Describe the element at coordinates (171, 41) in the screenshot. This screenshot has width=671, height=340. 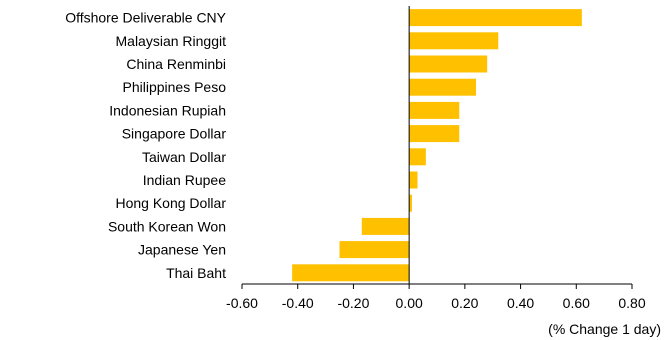
I see `category-label: Malaysian Ringgit` at that location.